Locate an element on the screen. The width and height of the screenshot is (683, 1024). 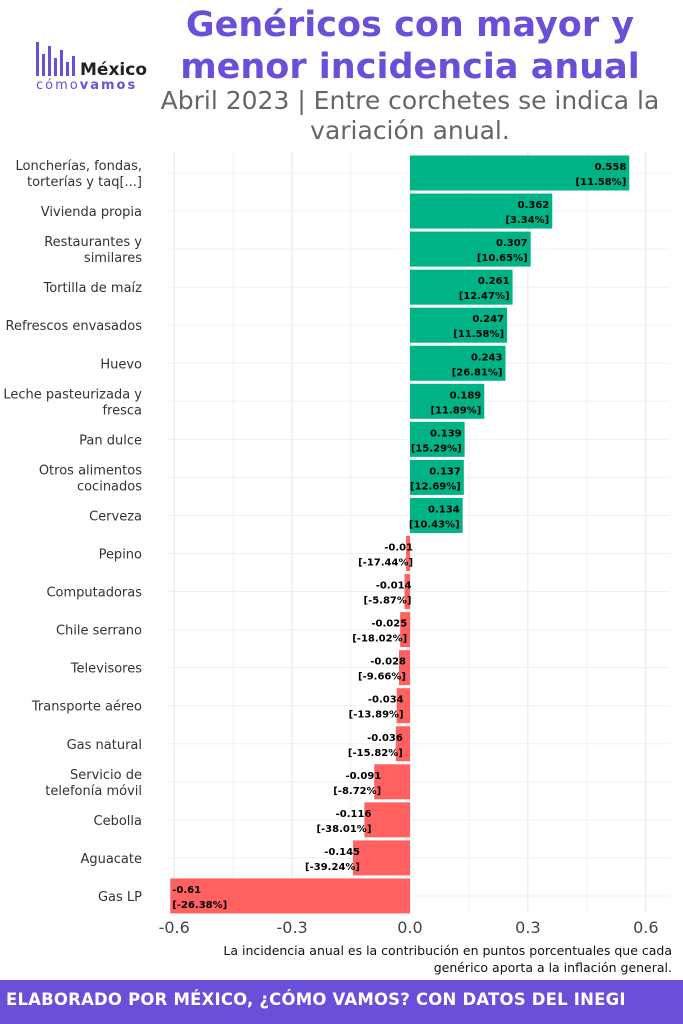
category-label: Tortilla de maíz is located at coordinates (92, 288).